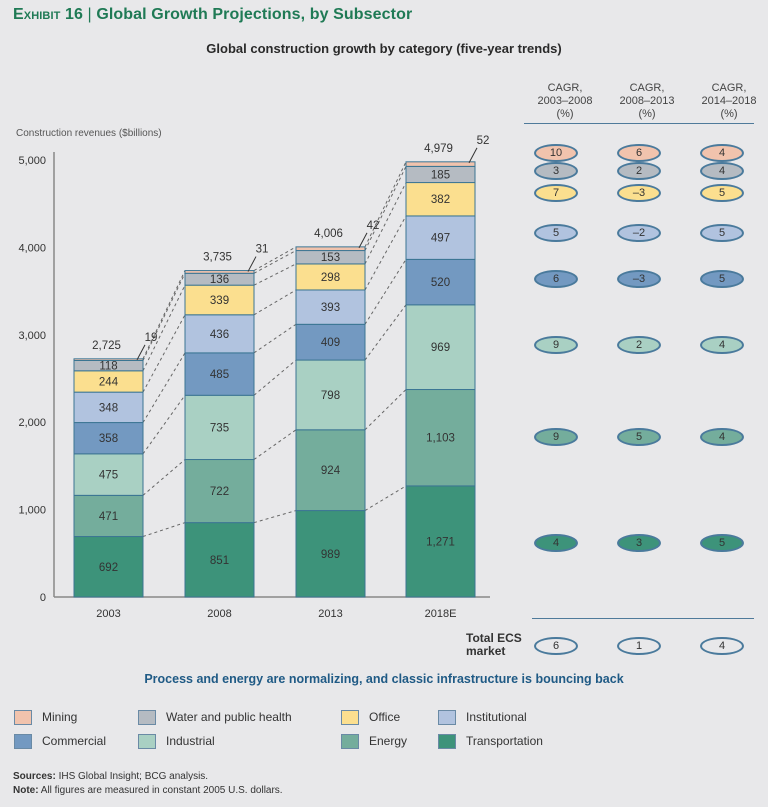 Image resolution: width=768 pixels, height=807 pixels. I want to click on cagr-pill-commercial: 5, so click(722, 279).